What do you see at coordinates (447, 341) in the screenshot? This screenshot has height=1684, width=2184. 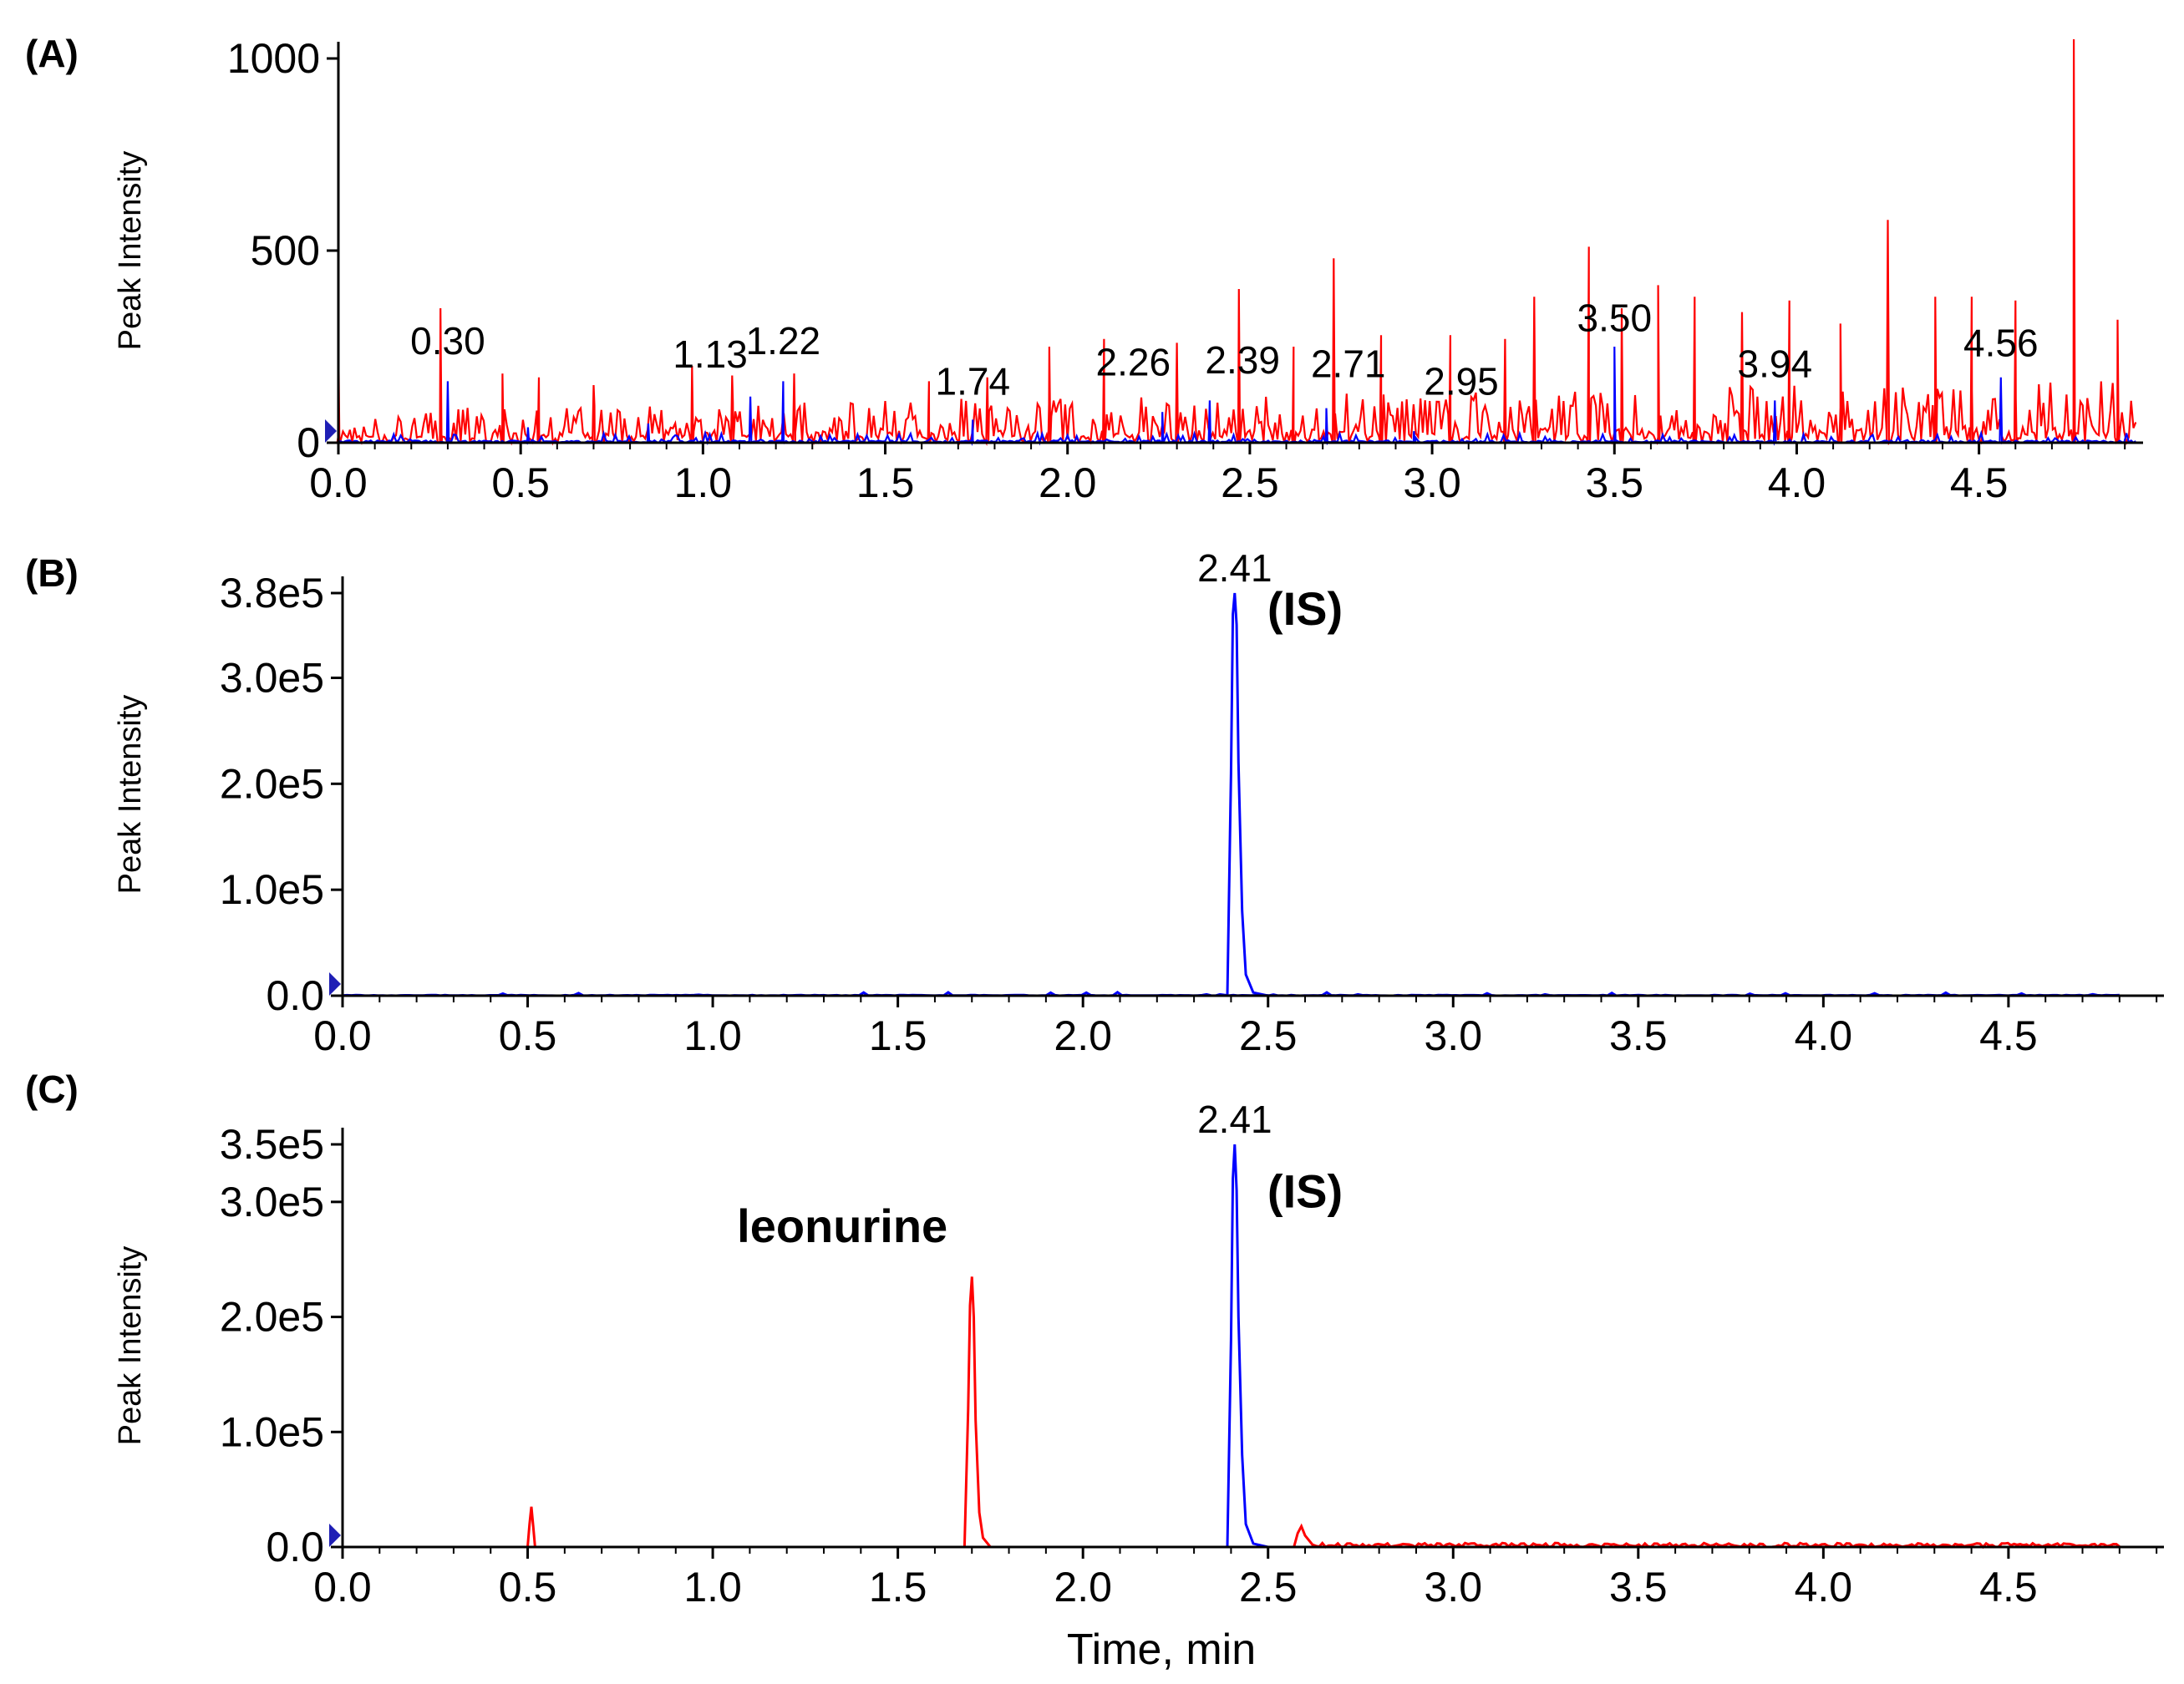 I see `peak-label: 0.30` at bounding box center [447, 341].